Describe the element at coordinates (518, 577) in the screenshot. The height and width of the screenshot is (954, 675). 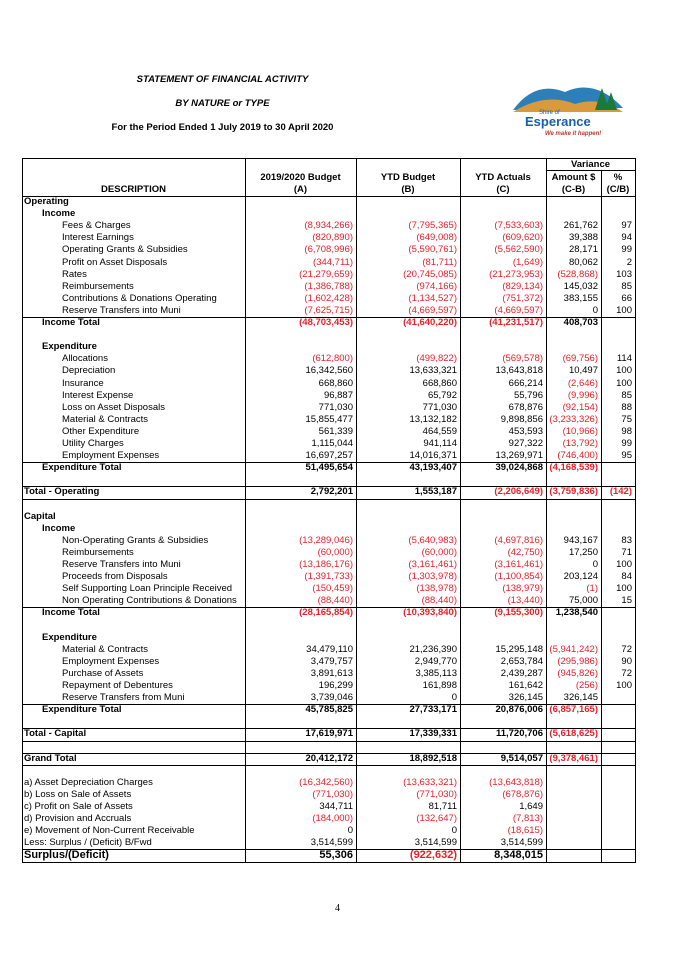
I see `value-cell: (1,100,854)` at that location.